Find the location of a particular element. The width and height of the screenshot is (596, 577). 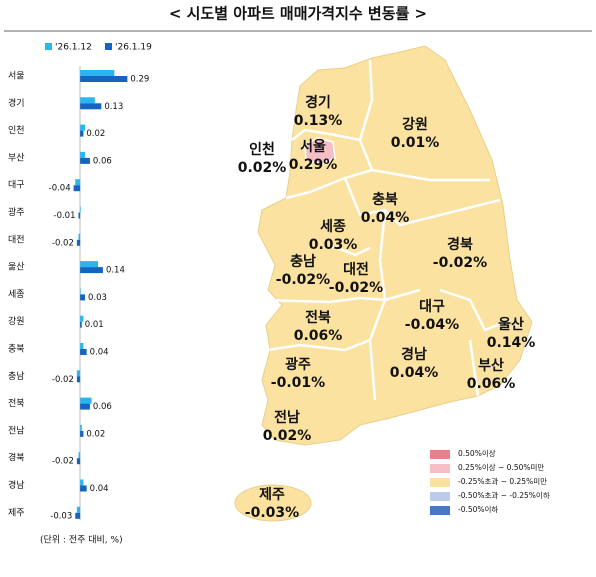

region-name: 충남 is located at coordinates (303, 261).